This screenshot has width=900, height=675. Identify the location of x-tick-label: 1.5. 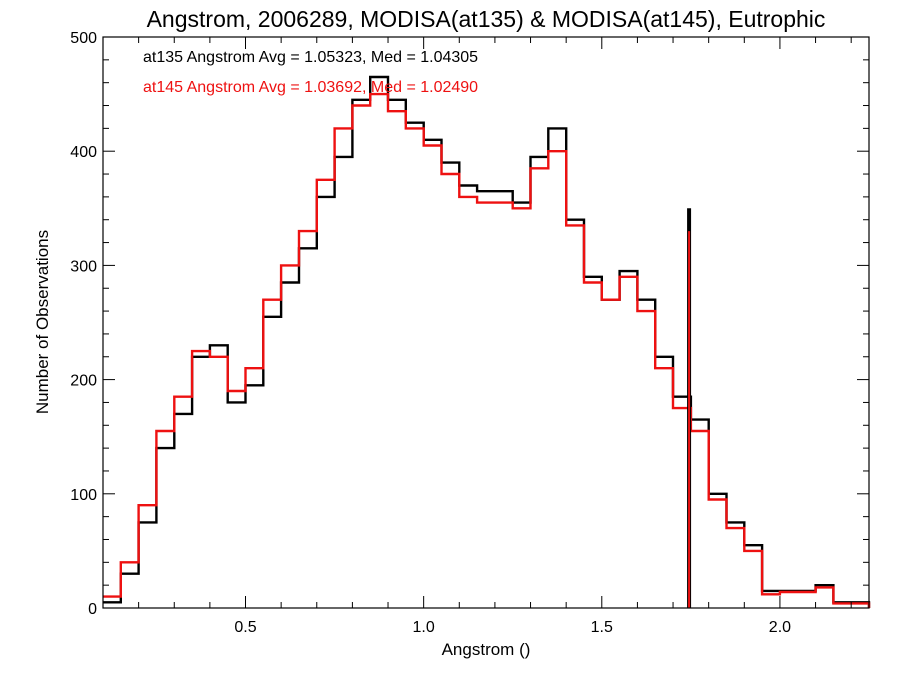
(602, 627).